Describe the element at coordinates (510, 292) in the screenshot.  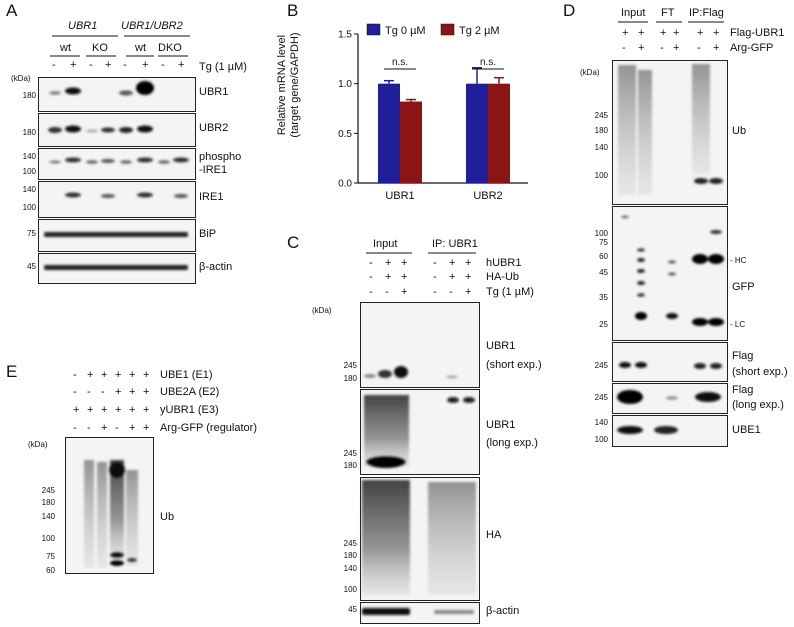
I see `panel-c-row-label-tg: Tg (1 µM)` at that location.